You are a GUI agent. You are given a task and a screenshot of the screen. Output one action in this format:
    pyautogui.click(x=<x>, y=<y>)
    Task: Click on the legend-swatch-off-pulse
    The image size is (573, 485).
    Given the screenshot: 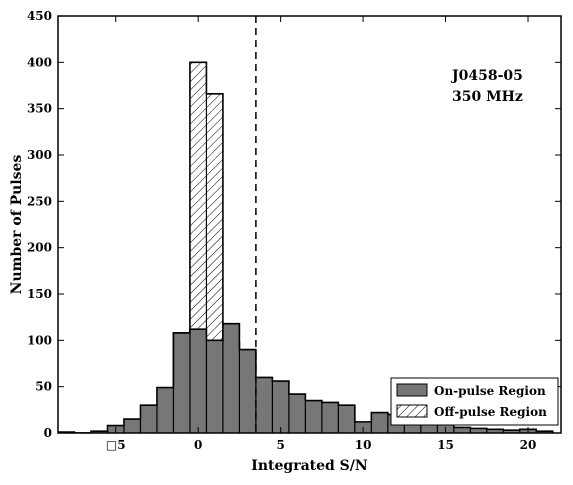 What is the action you would take?
    pyautogui.click(x=412, y=411)
    